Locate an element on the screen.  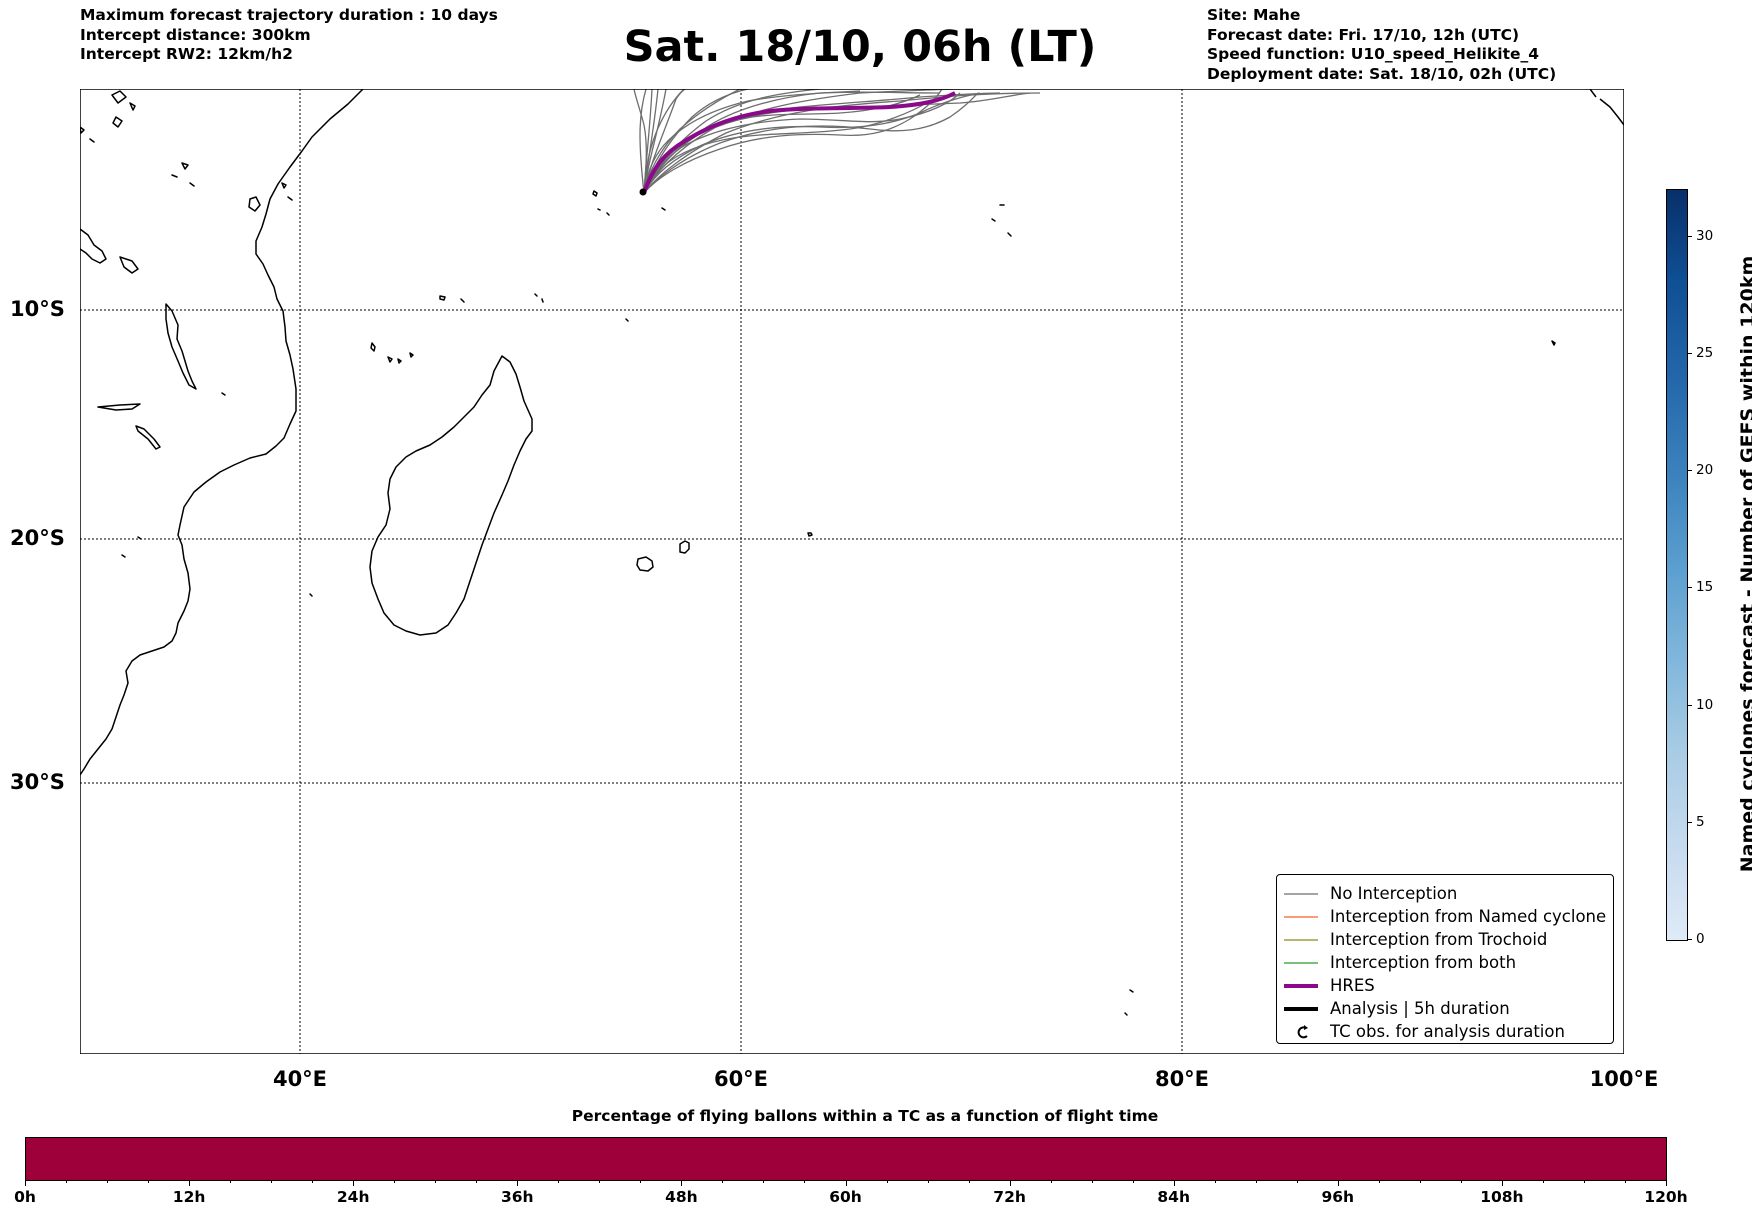
lon-tick-60e: 60°E is located at coordinates (741, 1079).